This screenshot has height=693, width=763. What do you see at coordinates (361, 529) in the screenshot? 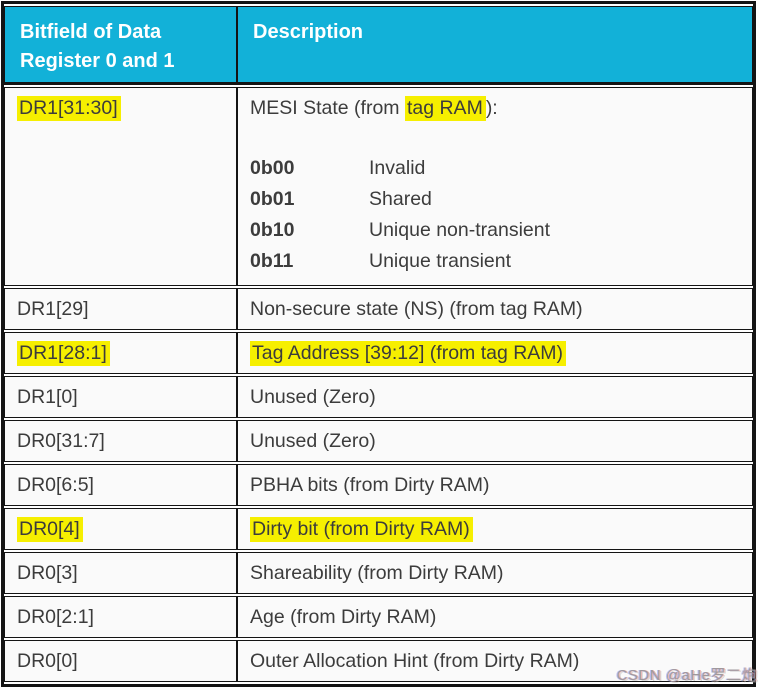
I see `description-value-highlighted: Dirty bit (from Dirty RAM)` at bounding box center [361, 529].